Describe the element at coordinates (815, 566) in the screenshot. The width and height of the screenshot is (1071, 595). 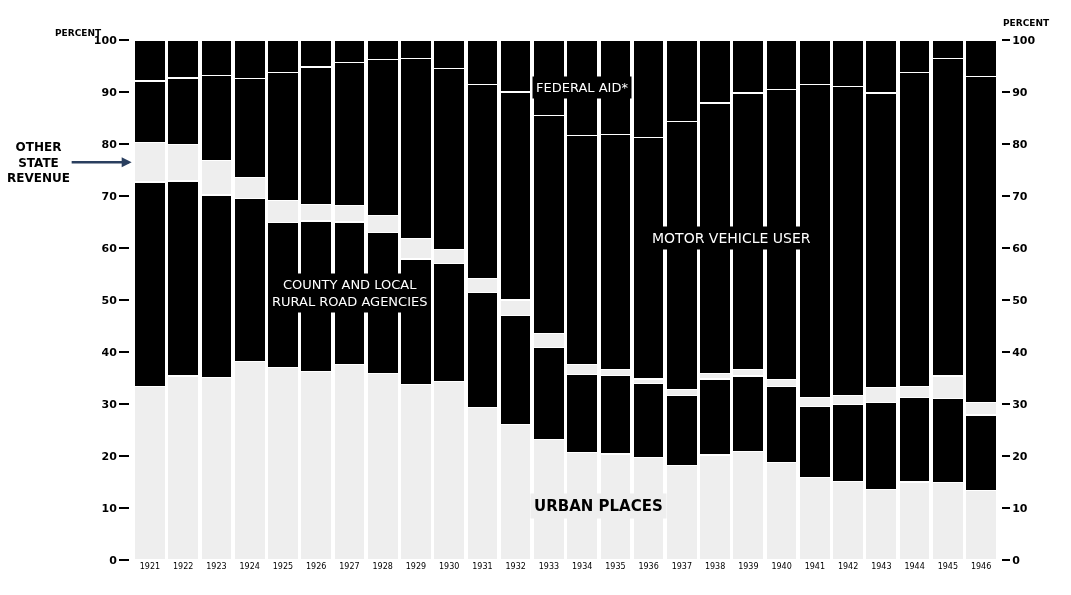
I see `x-tick-label: 1941` at that location.